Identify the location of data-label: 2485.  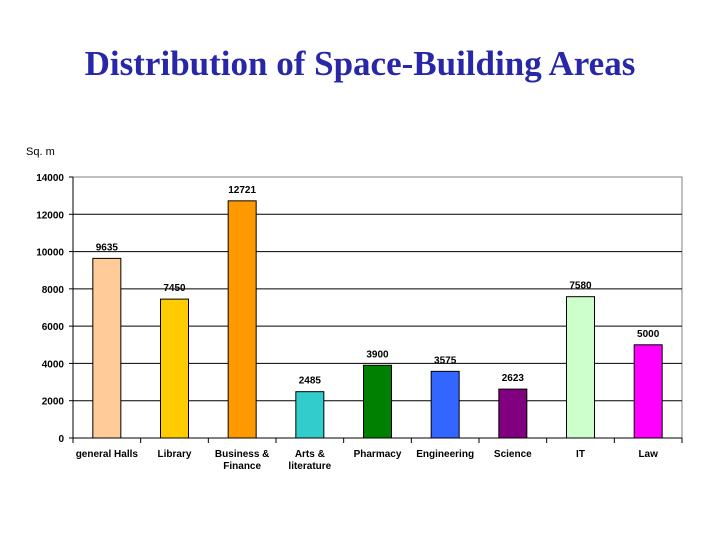
(310, 381).